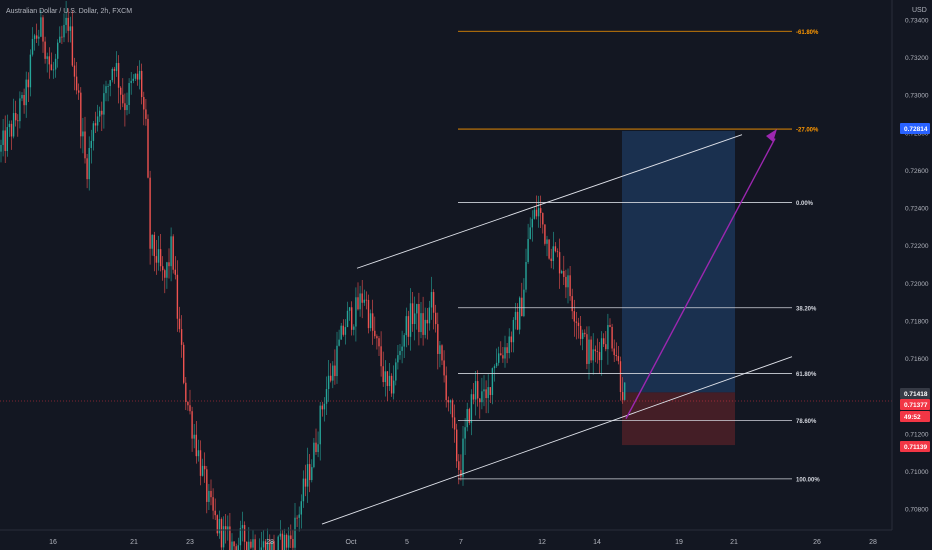 The width and height of the screenshot is (932, 550). What do you see at coordinates (270, 542) in the screenshot?
I see `time-tick-label: 28` at bounding box center [270, 542].